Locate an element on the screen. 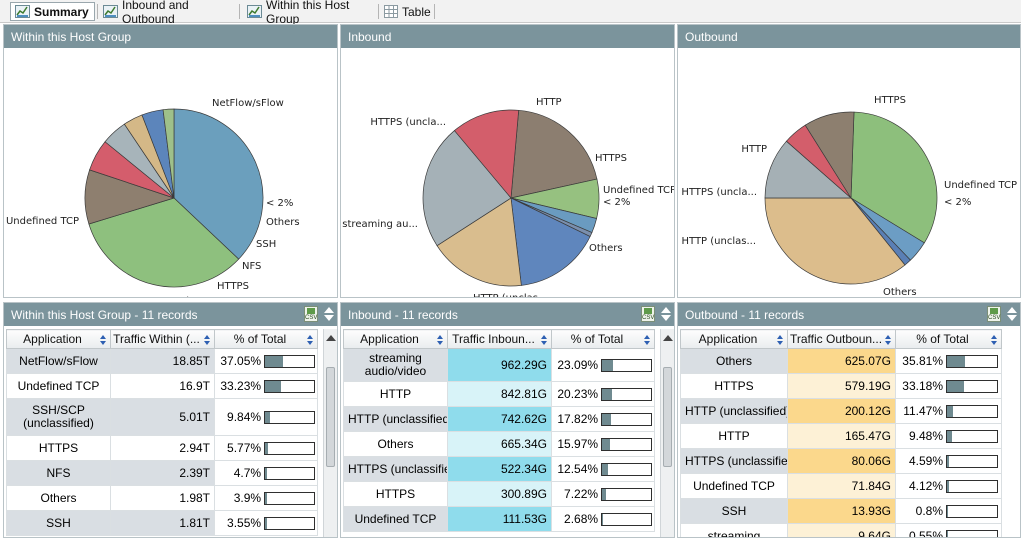 The width and height of the screenshot is (1021, 538). percent-value: 33.18% is located at coordinates (922, 386).